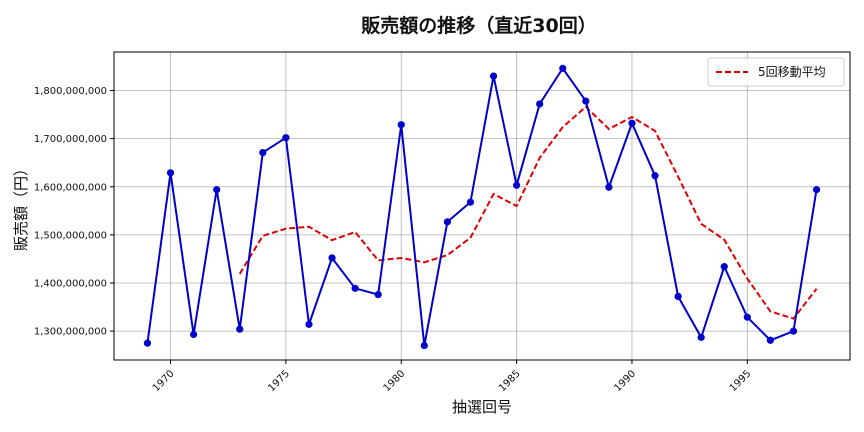 The height and width of the screenshot is (432, 864). I want to click on y-tick-label: 1,500,000,000, so click(70, 235).